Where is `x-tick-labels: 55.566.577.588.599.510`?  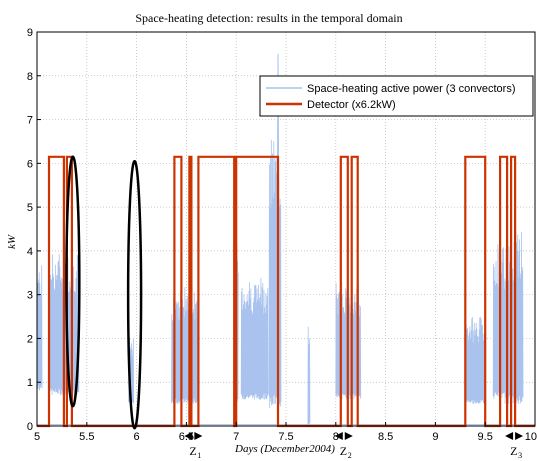 x-tick-labels: 55.566.577.588.599.510 is located at coordinates (285, 432).